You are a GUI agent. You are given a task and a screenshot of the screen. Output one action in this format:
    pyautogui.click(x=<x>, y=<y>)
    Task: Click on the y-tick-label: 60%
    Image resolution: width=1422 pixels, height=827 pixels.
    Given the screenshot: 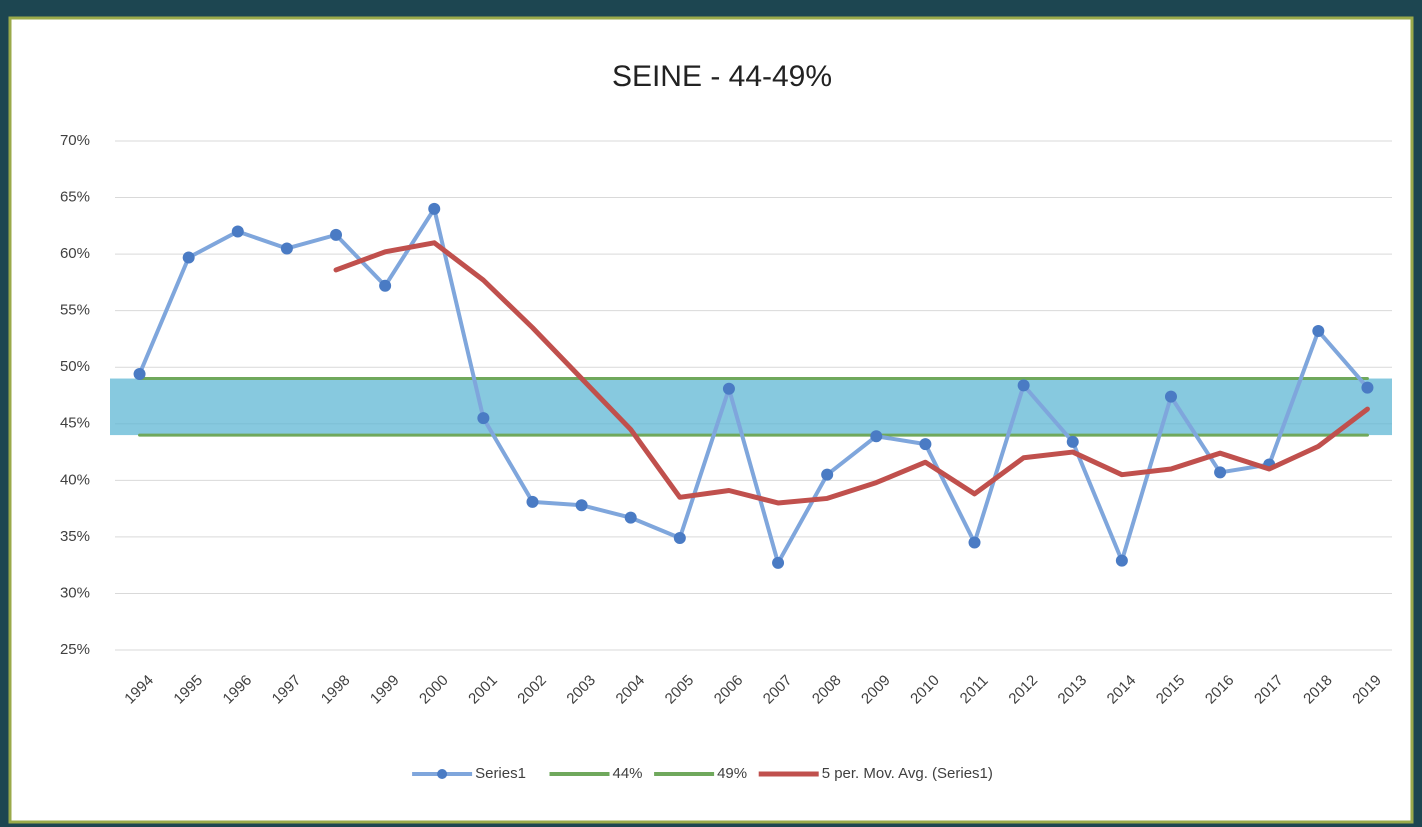 What is the action you would take?
    pyautogui.click(x=75, y=253)
    